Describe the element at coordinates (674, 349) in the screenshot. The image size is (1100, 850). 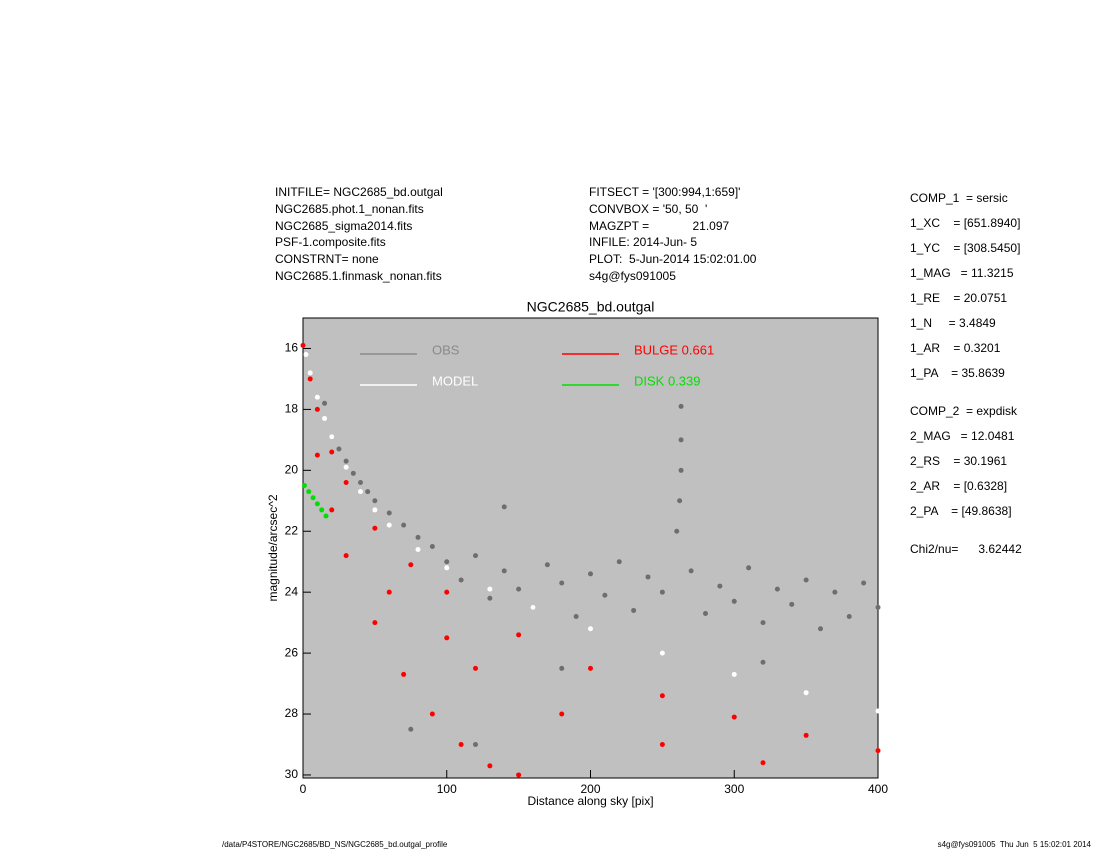
I see `legend-label: BULGE 0.661` at that location.